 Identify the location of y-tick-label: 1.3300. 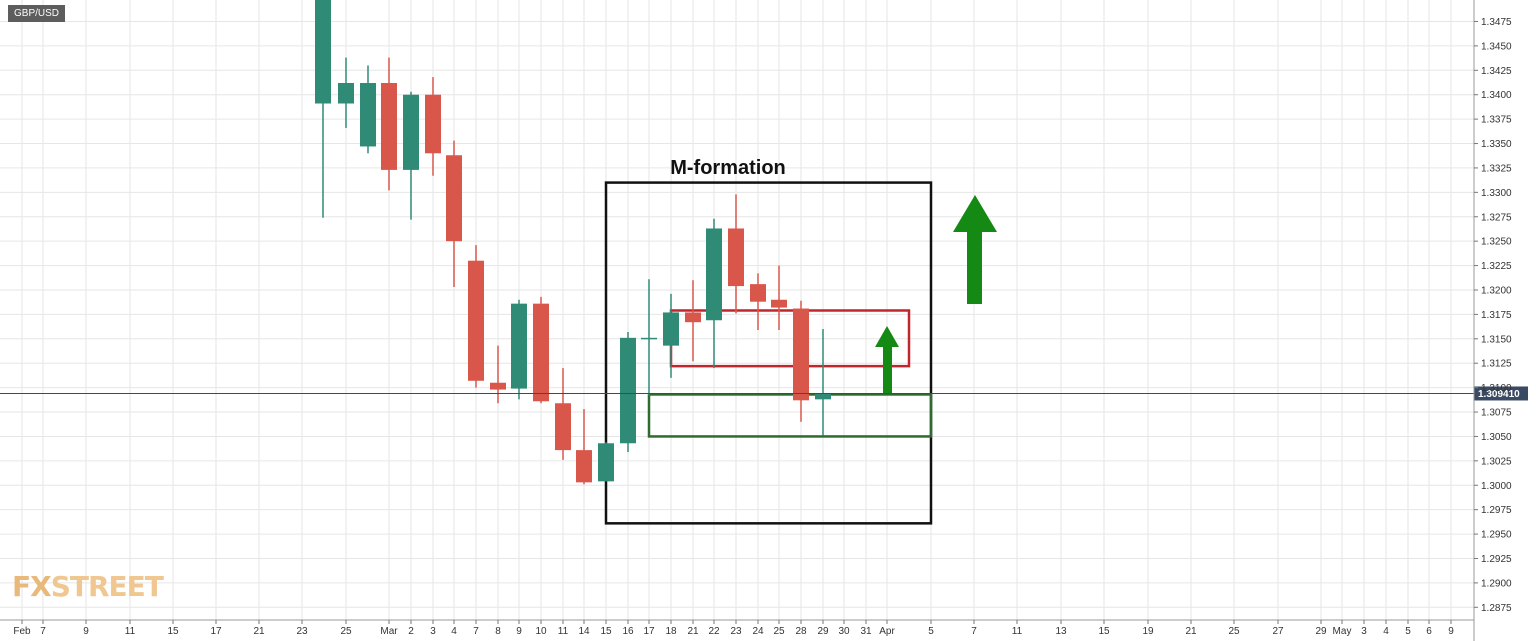
(1496, 193).